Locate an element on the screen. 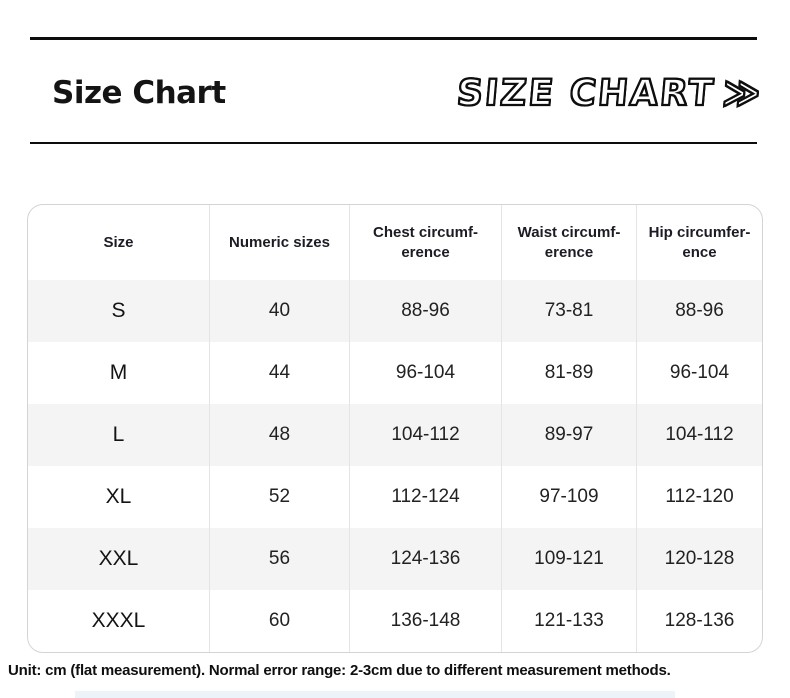  waist-range: 121-133 is located at coordinates (569, 621).